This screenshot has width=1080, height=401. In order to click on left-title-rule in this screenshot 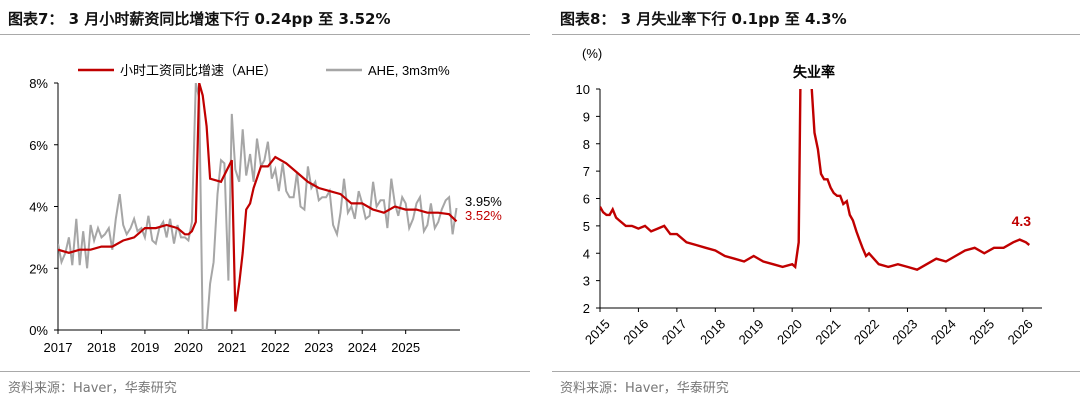, I will do `click(265, 34)`.